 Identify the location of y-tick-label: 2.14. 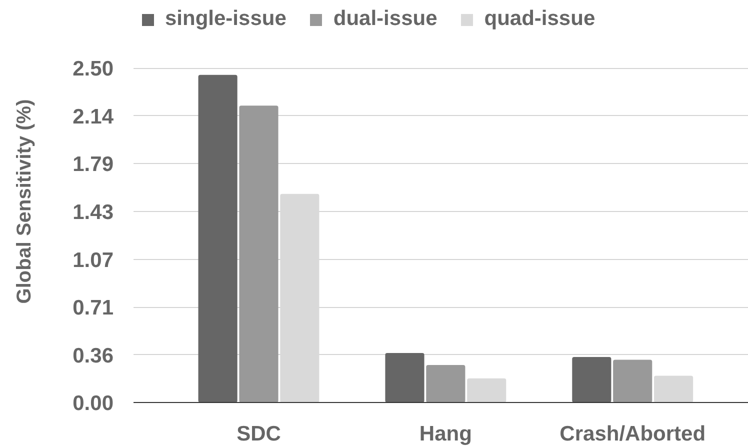
(93, 116).